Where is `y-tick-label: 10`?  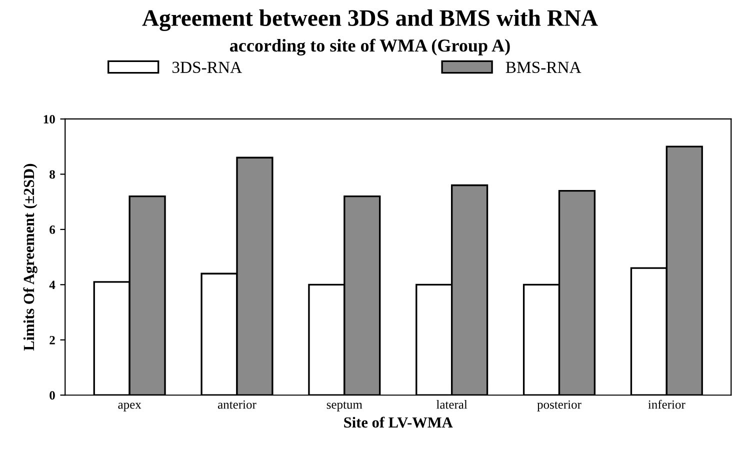
y-tick-label: 10 is located at coordinates (49, 119).